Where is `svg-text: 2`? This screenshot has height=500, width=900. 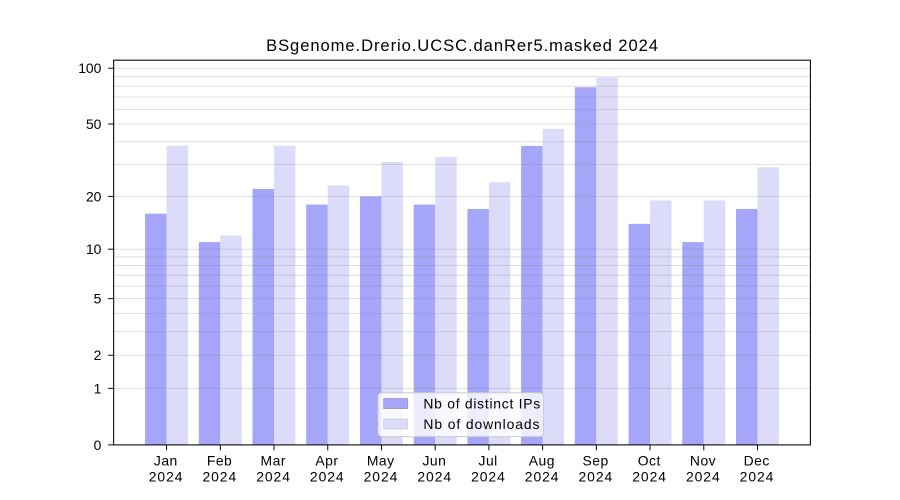 svg-text: 2 is located at coordinates (98, 355).